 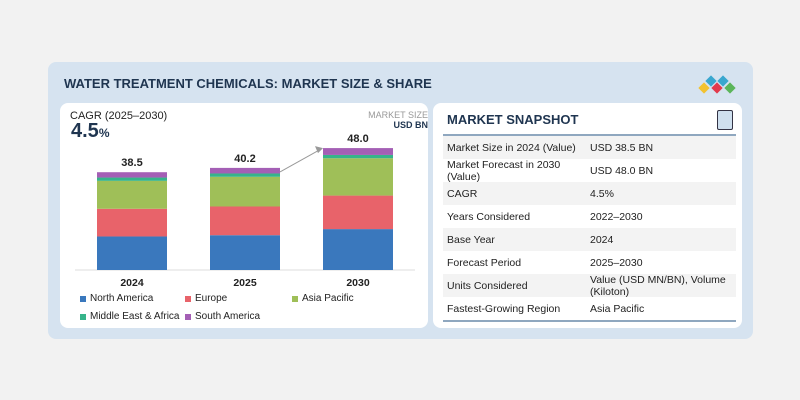 What do you see at coordinates (244, 159) in the screenshot?
I see `total-label: 40.2` at bounding box center [244, 159].